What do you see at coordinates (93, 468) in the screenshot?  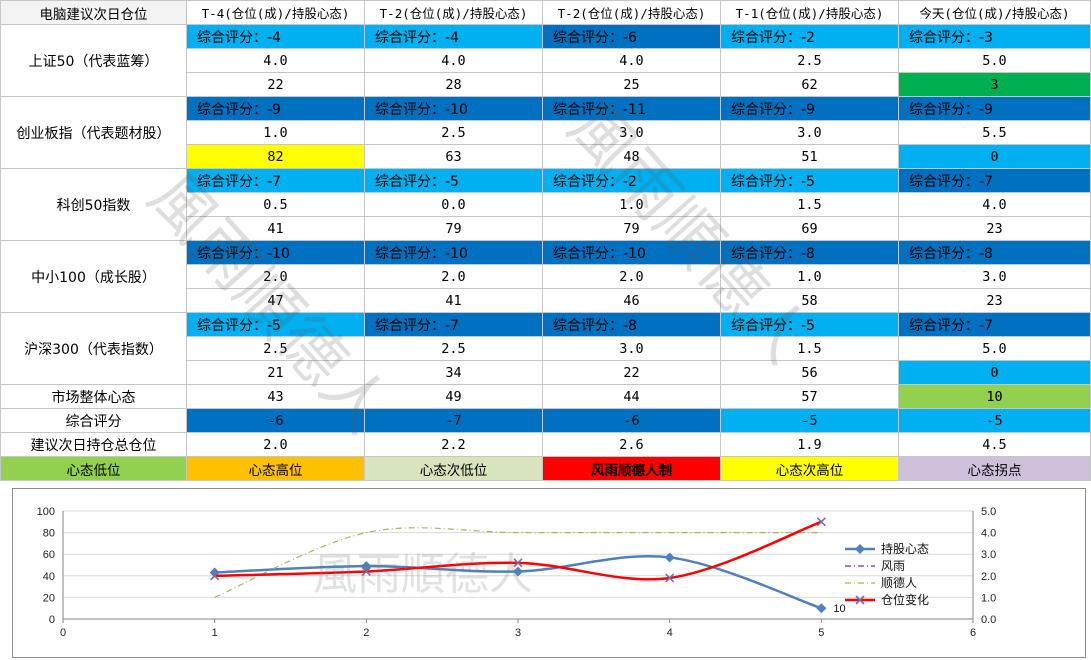 I see `color-legend-cell: 心态低位` at bounding box center [93, 468].